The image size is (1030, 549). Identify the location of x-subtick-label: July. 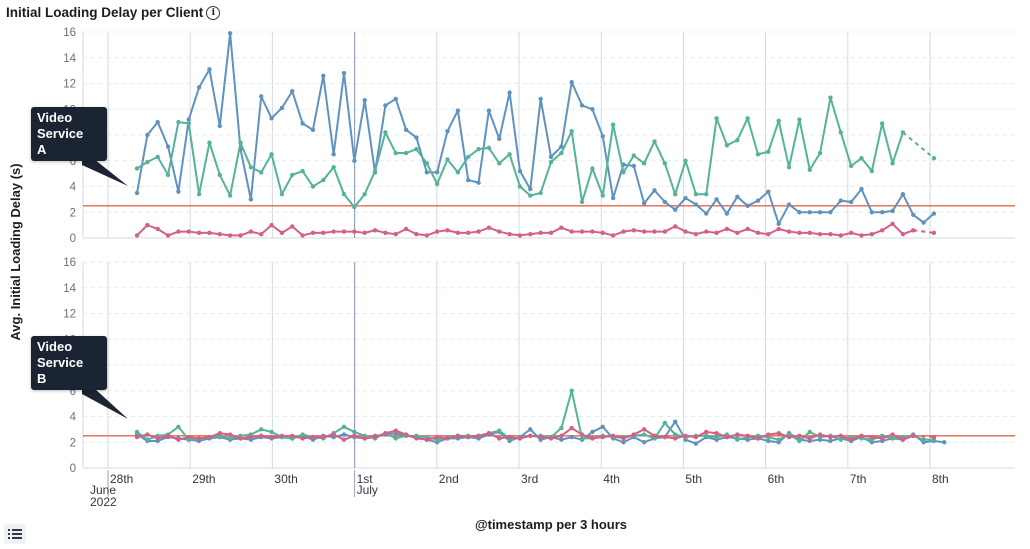
(367, 490).